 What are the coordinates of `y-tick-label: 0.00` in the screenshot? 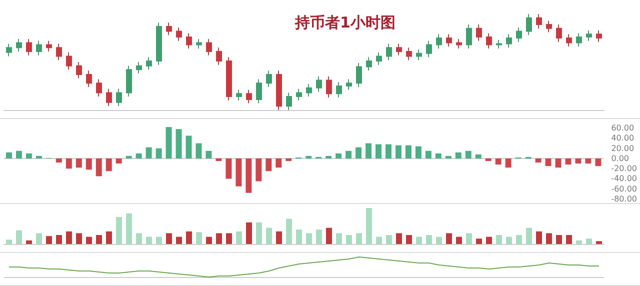 It's located at (620, 158).